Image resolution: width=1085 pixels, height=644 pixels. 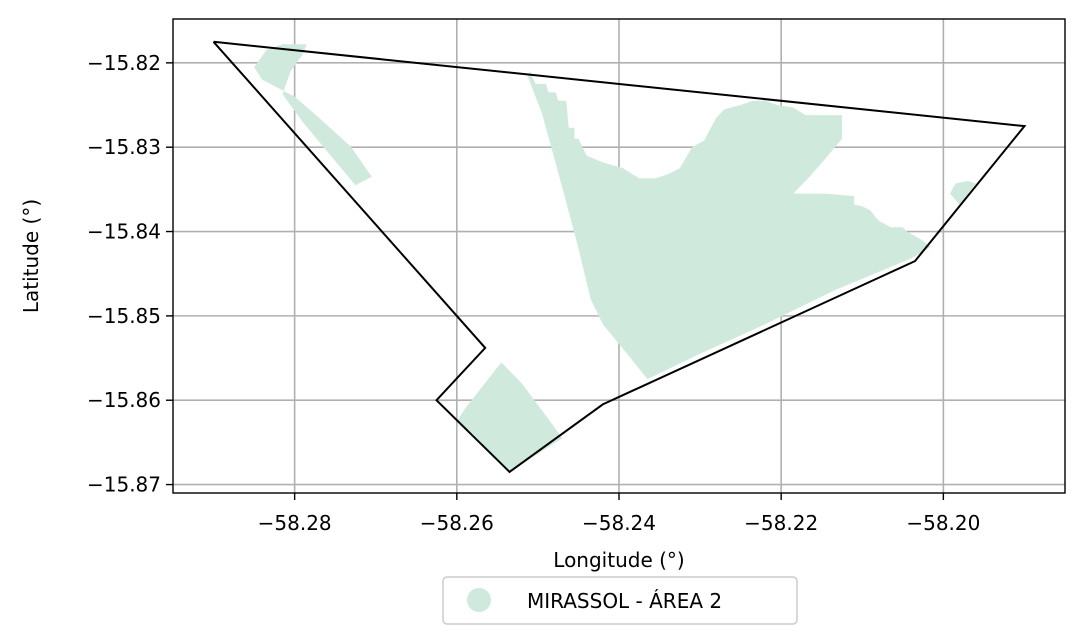 I want to click on legend: MIRASSOL - ÁREA 2, so click(x=620, y=600).